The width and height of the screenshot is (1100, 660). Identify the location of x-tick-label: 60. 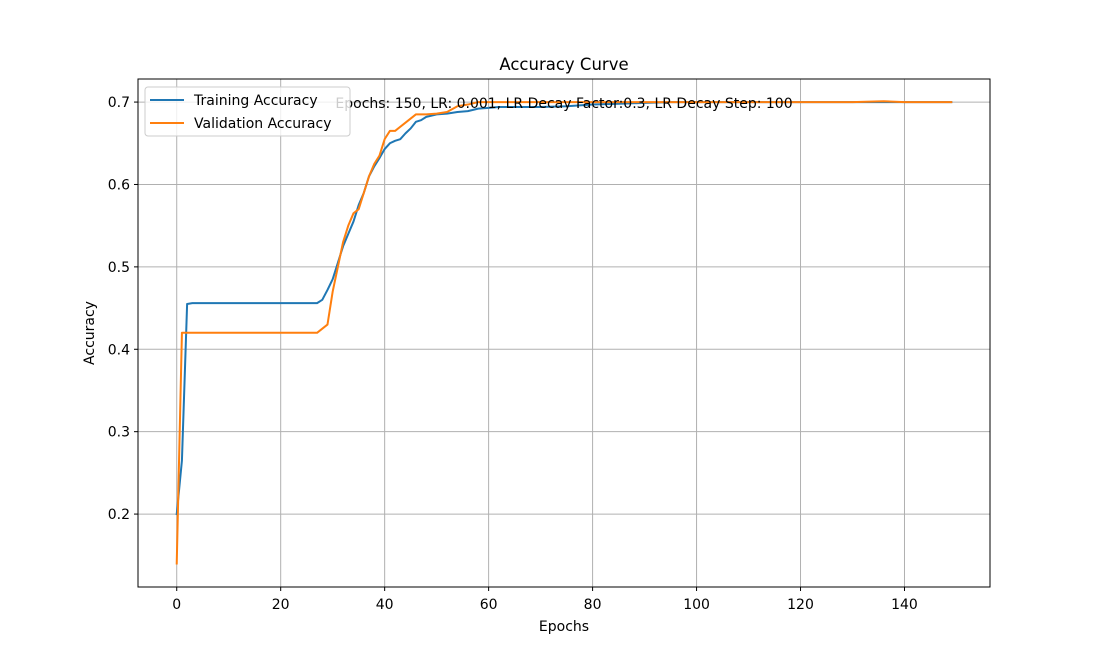
(489, 605).